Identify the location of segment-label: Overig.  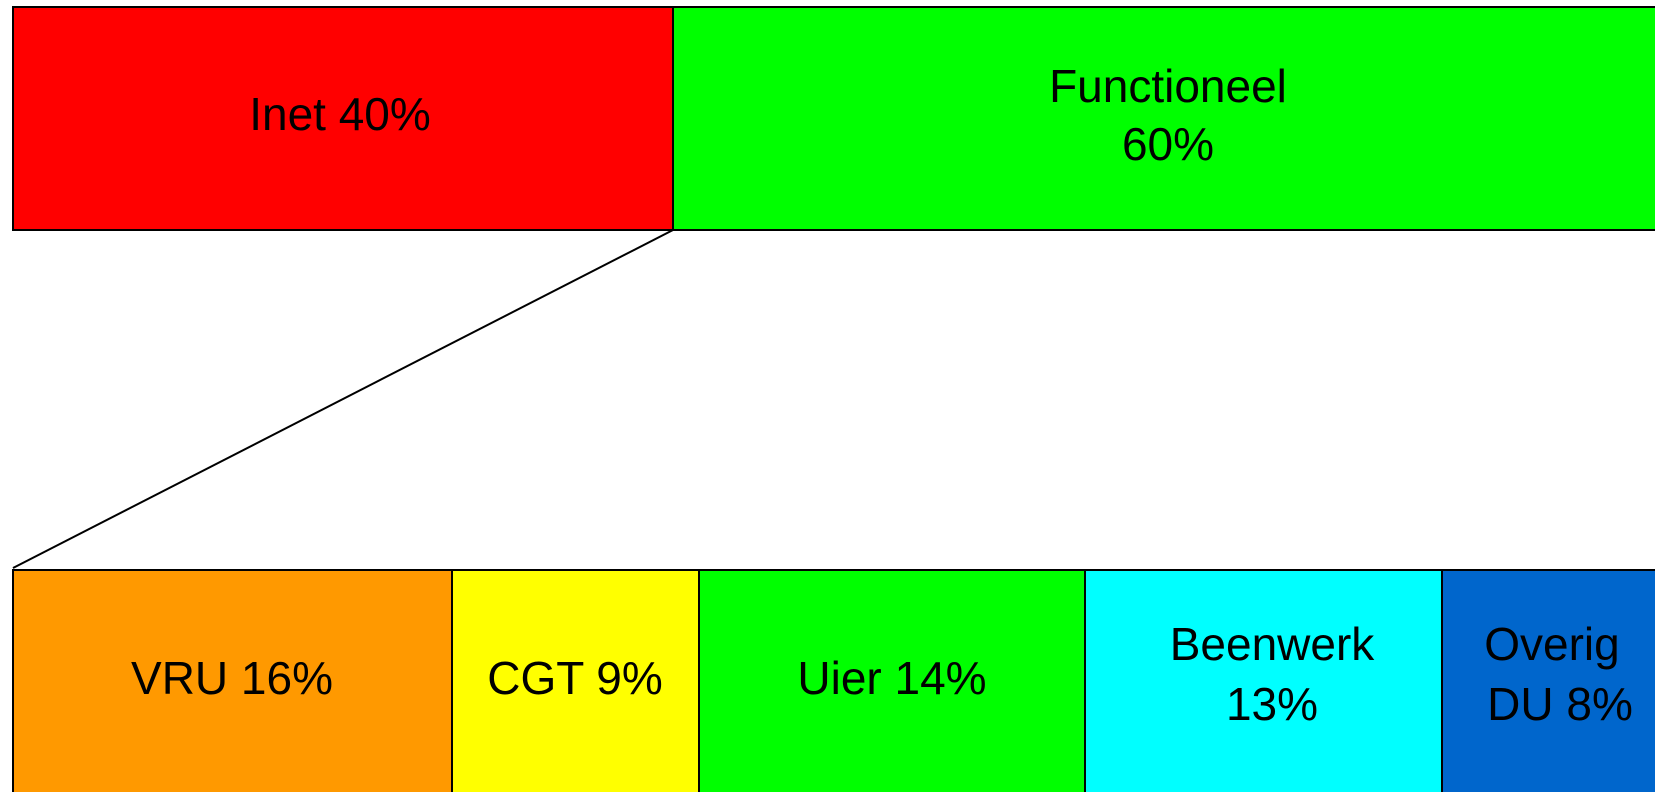
(1551, 644).